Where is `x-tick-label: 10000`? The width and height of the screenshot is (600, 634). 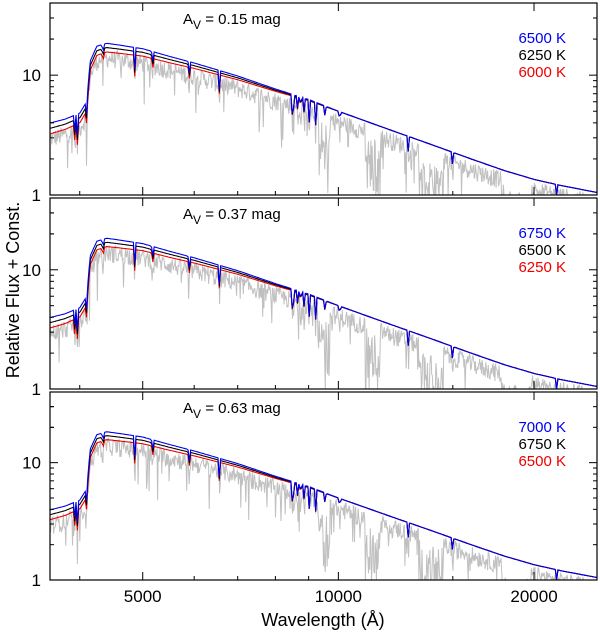
x-tick-label: 10000 is located at coordinates (338, 596).